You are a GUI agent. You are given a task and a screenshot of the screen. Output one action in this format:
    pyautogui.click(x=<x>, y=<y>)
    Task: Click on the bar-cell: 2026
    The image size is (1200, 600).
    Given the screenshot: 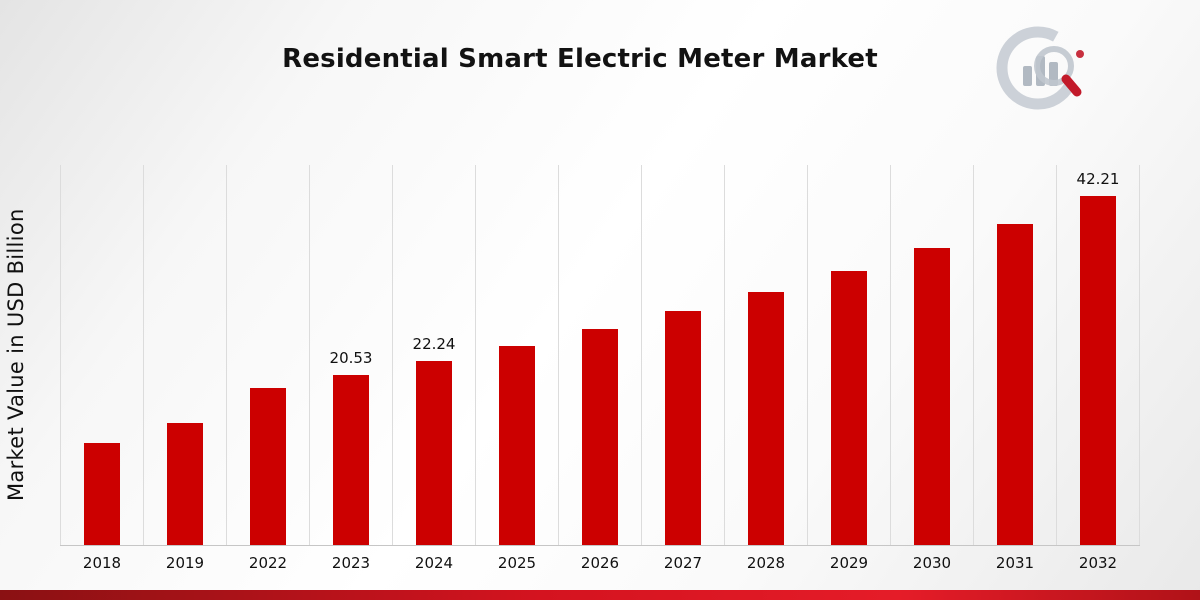 What is the action you would take?
    pyautogui.click(x=599, y=368)
    